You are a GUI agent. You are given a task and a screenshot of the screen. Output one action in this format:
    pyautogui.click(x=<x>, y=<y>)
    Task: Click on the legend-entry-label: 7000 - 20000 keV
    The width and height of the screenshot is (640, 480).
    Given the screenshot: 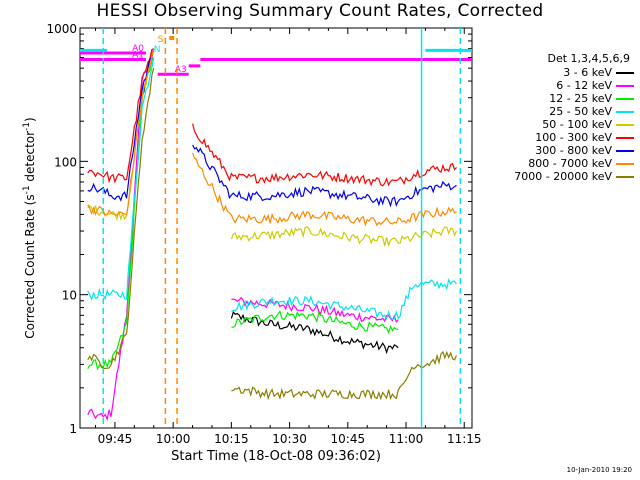 What is the action you would take?
    pyautogui.click(x=563, y=176)
    